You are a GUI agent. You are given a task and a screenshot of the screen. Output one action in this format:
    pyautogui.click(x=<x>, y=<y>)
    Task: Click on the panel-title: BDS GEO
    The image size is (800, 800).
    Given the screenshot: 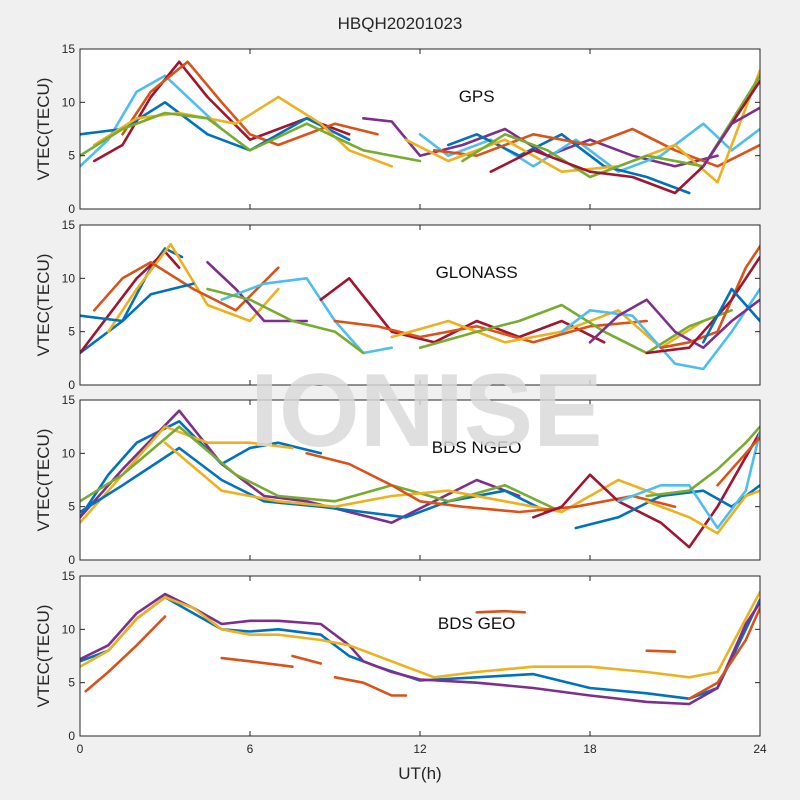 What is the action you would take?
    pyautogui.click(x=476, y=623)
    